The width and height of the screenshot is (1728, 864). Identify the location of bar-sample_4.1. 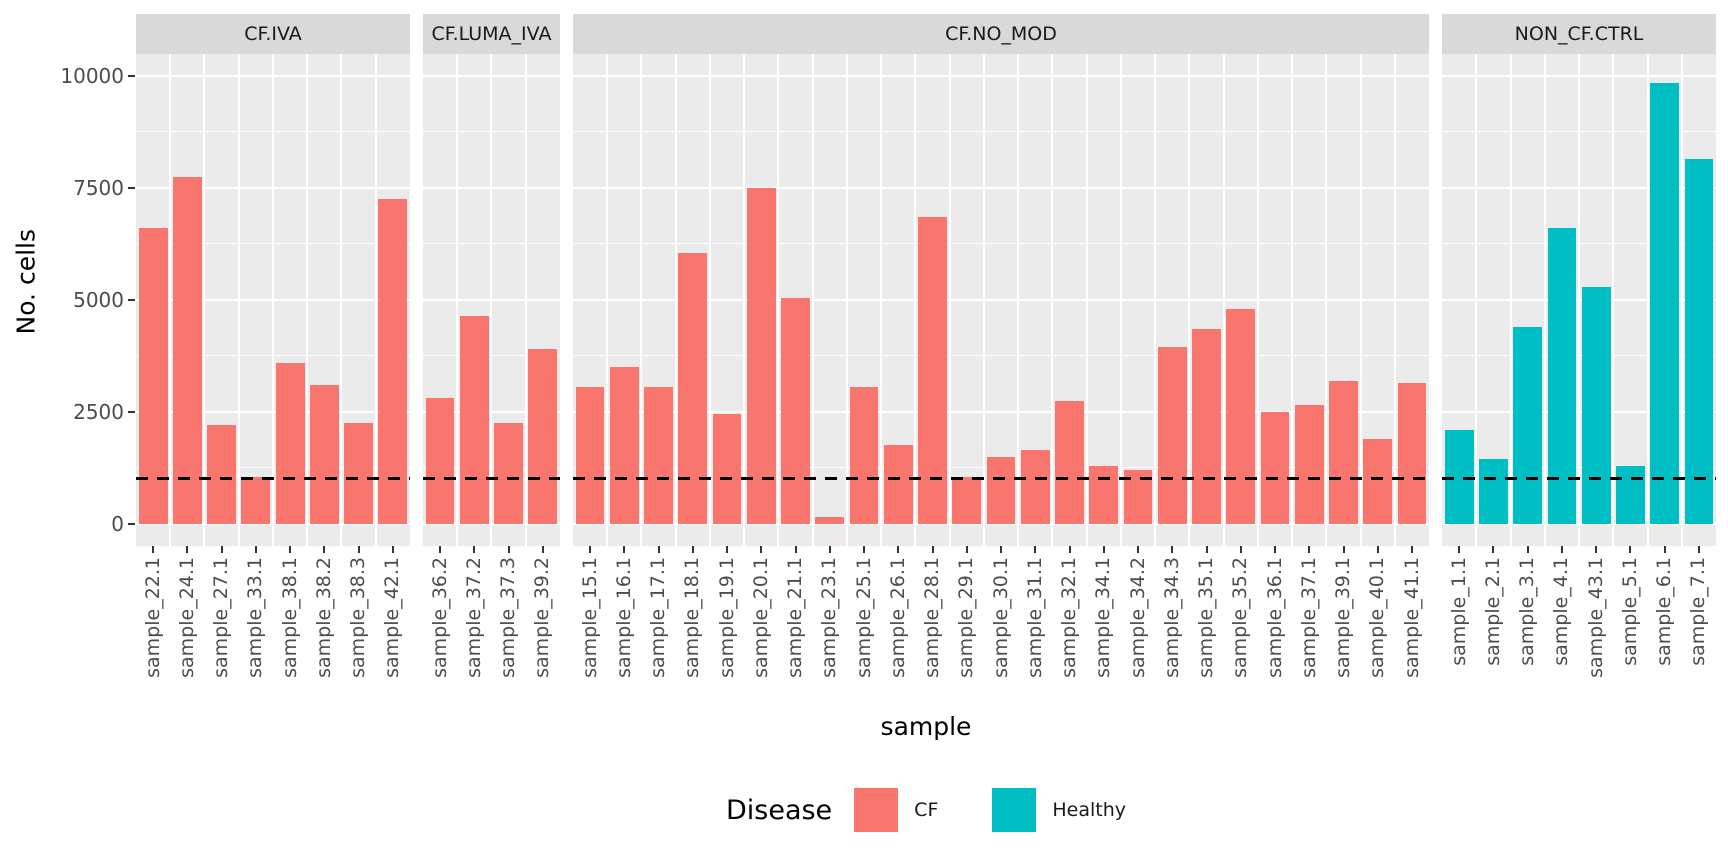
(1562, 376).